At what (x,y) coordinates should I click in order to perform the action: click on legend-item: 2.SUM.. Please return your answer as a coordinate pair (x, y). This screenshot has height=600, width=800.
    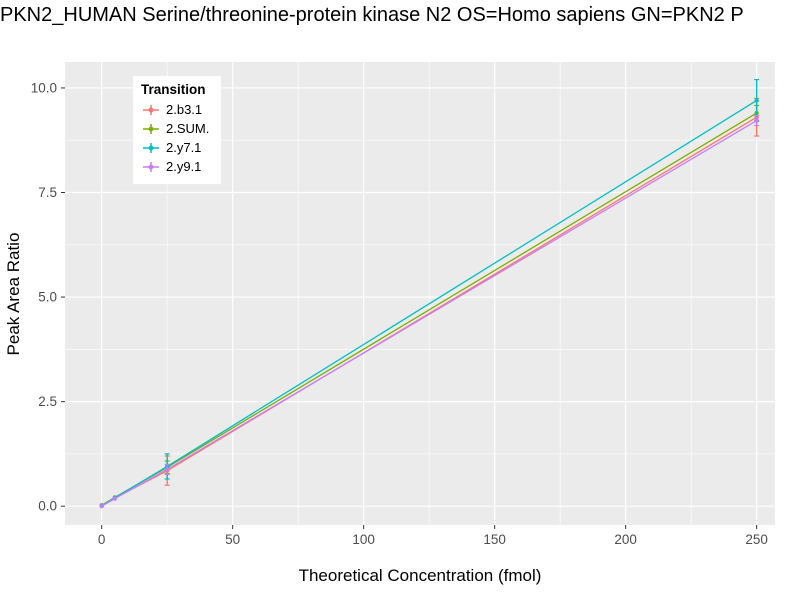
    Looking at the image, I should click on (175, 128).